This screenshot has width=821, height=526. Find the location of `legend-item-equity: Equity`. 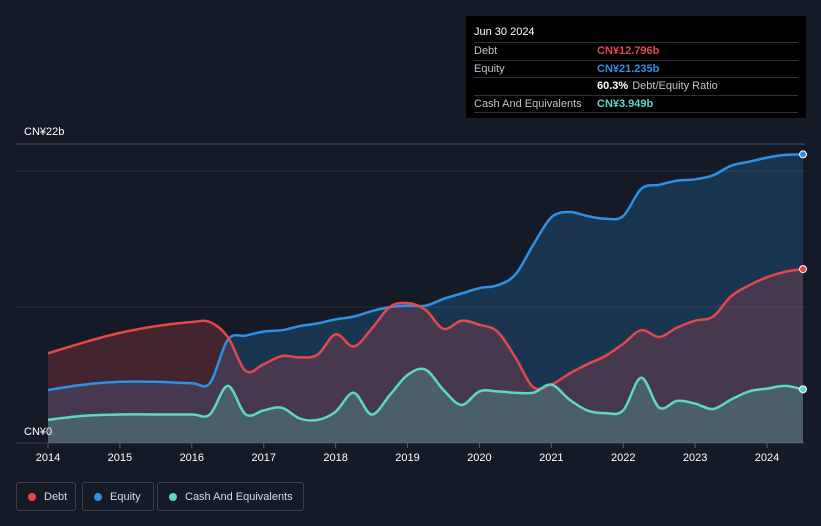

legend-item-equity: Equity is located at coordinates (118, 496).